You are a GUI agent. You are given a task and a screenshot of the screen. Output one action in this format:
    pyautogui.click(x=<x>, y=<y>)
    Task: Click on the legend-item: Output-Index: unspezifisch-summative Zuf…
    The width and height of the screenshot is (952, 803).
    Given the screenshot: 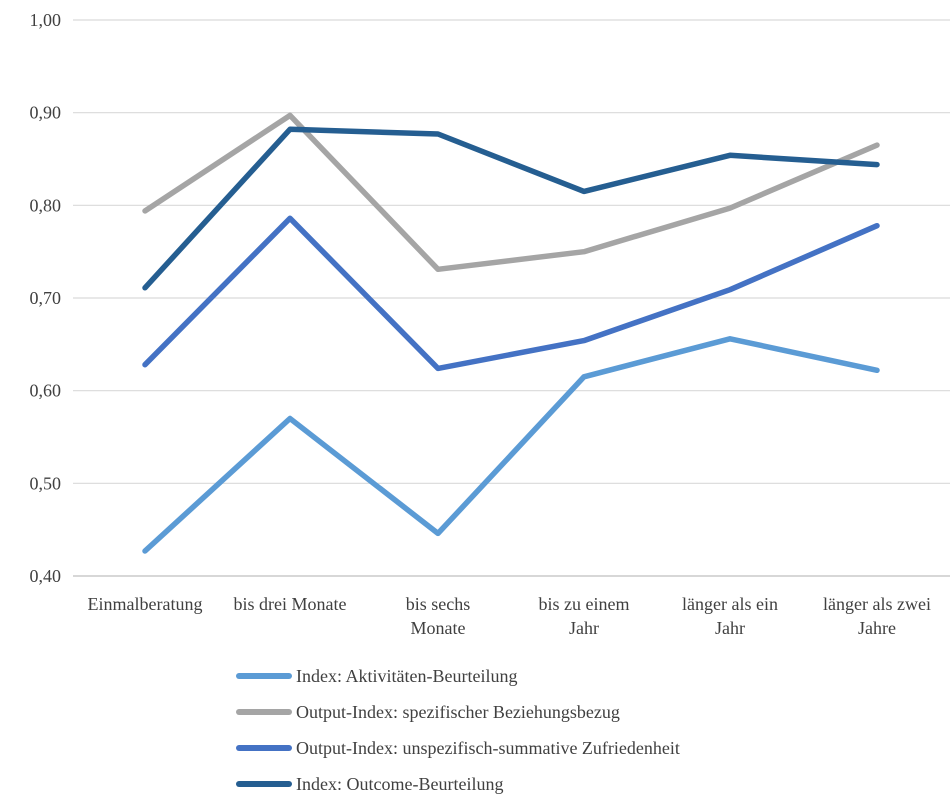 What is the action you would take?
    pyautogui.click(x=586, y=748)
    